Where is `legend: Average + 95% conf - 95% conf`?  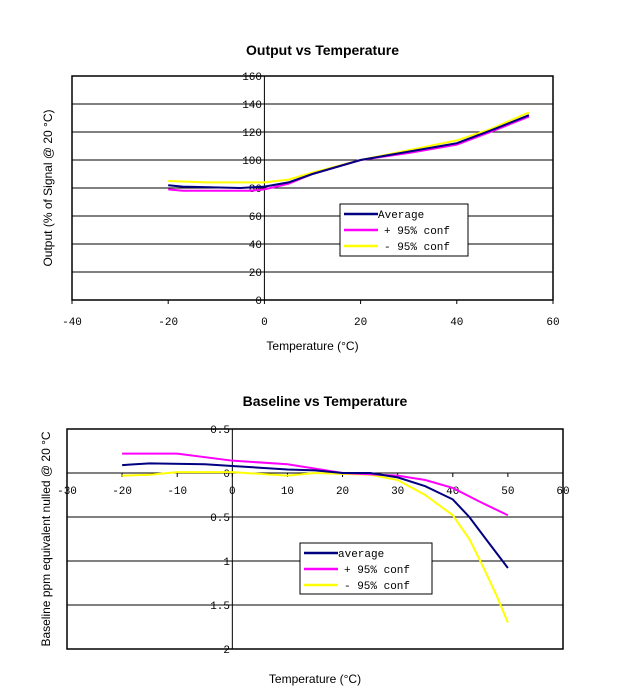 legend: Average + 95% conf - 95% conf is located at coordinates (404, 230).